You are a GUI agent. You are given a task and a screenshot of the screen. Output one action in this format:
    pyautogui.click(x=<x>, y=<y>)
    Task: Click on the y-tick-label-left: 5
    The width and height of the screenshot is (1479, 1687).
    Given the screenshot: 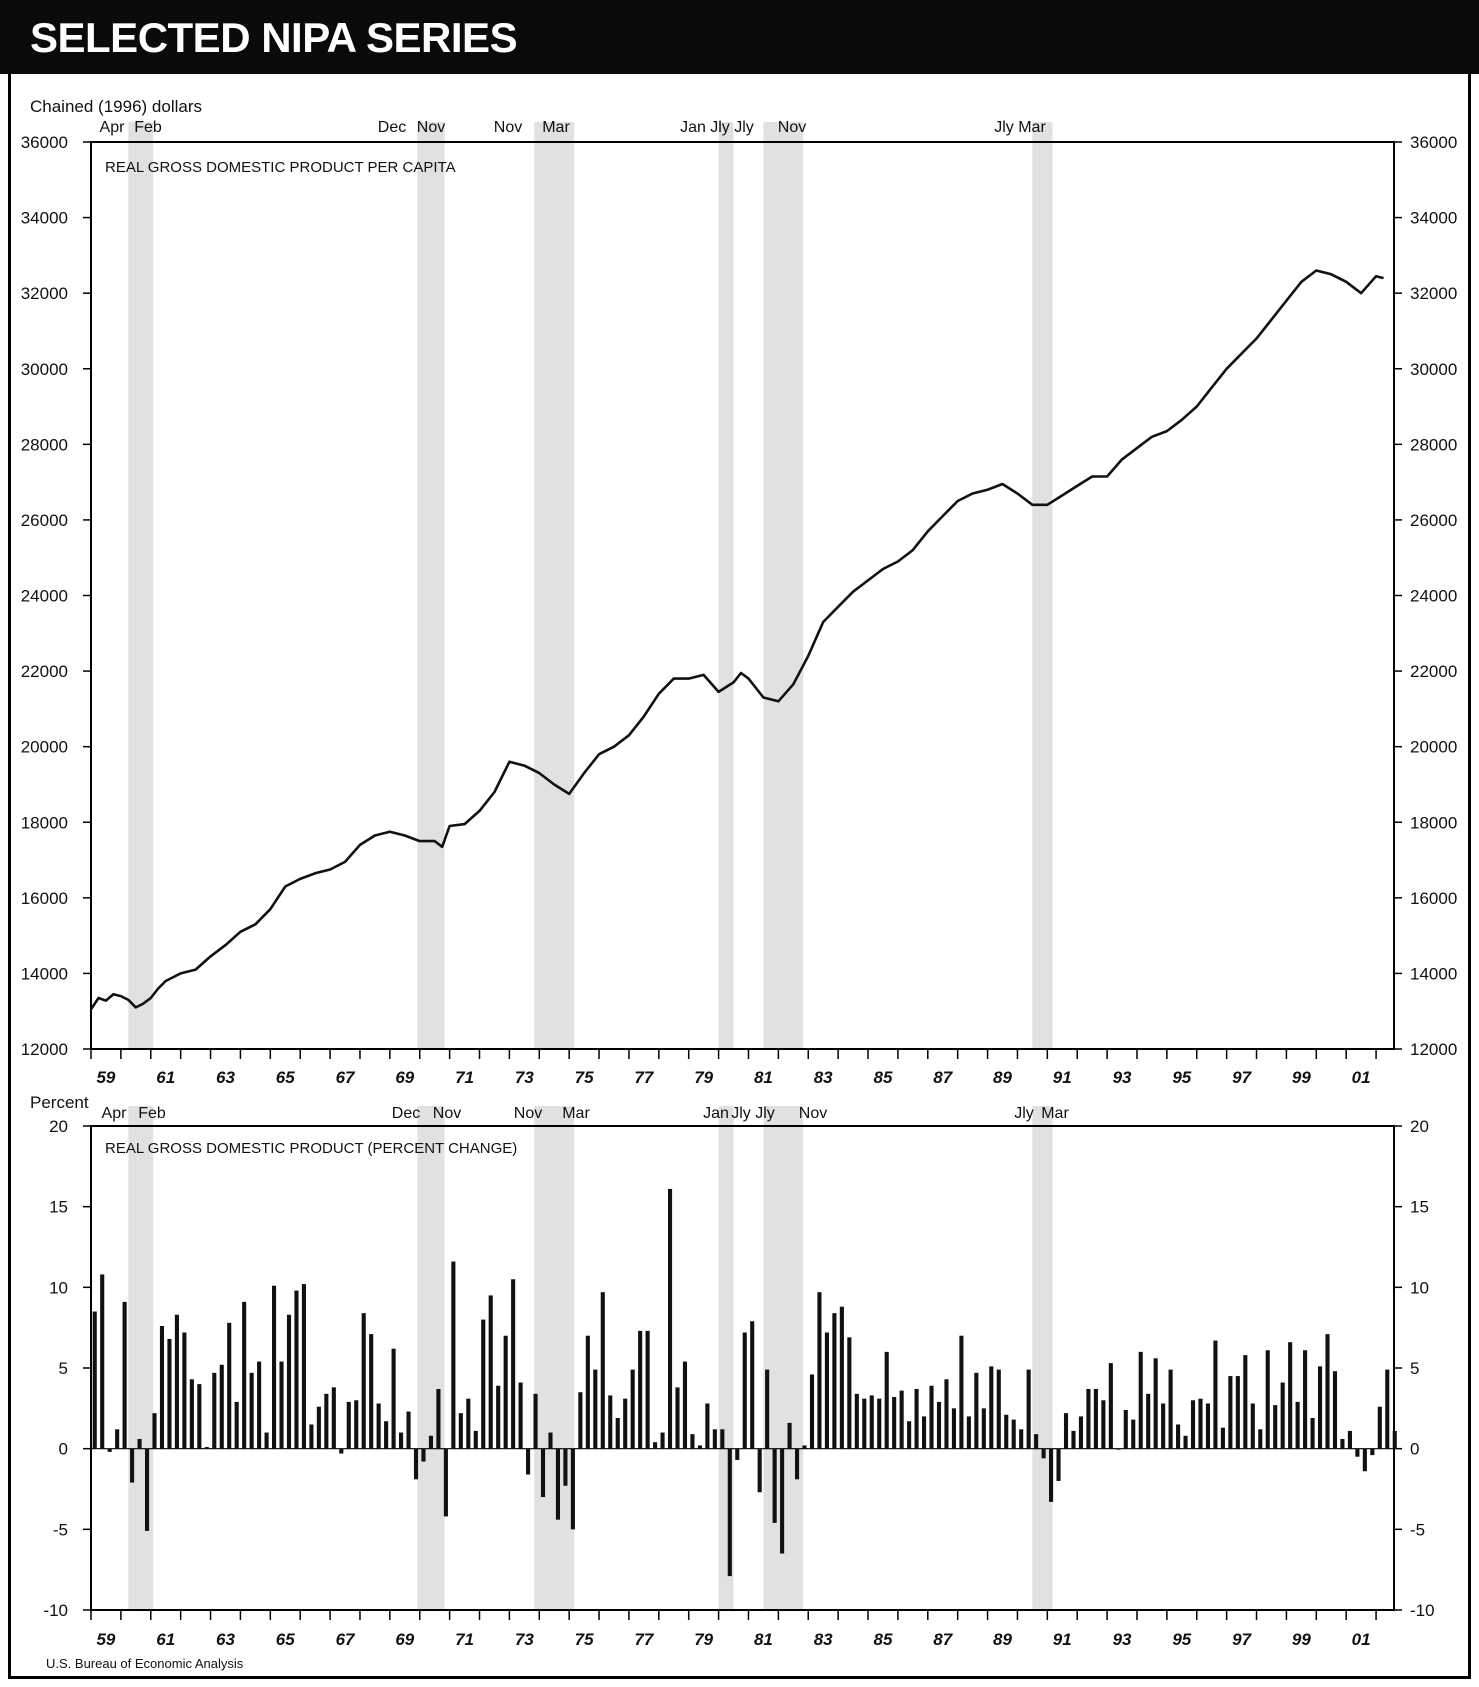 What is the action you would take?
    pyautogui.click(x=63, y=1368)
    